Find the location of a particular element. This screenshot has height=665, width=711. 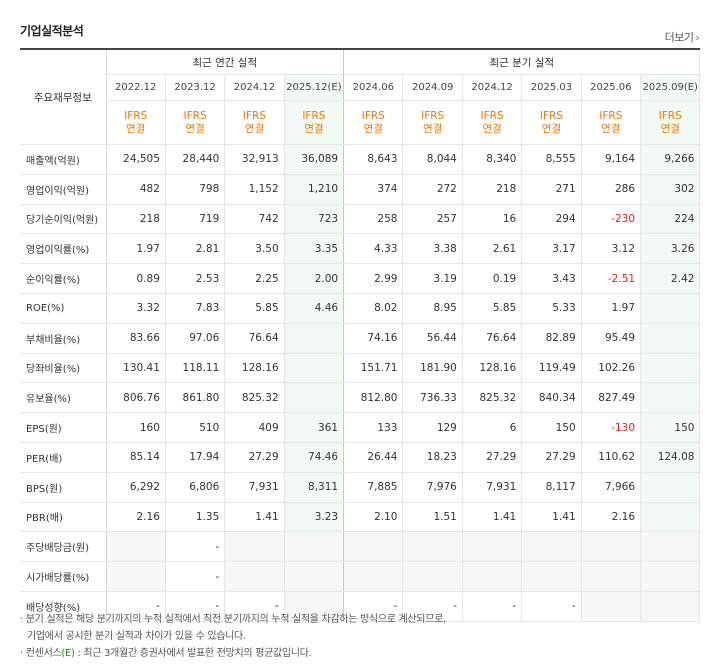

table-cell: 294 is located at coordinates (551, 219).